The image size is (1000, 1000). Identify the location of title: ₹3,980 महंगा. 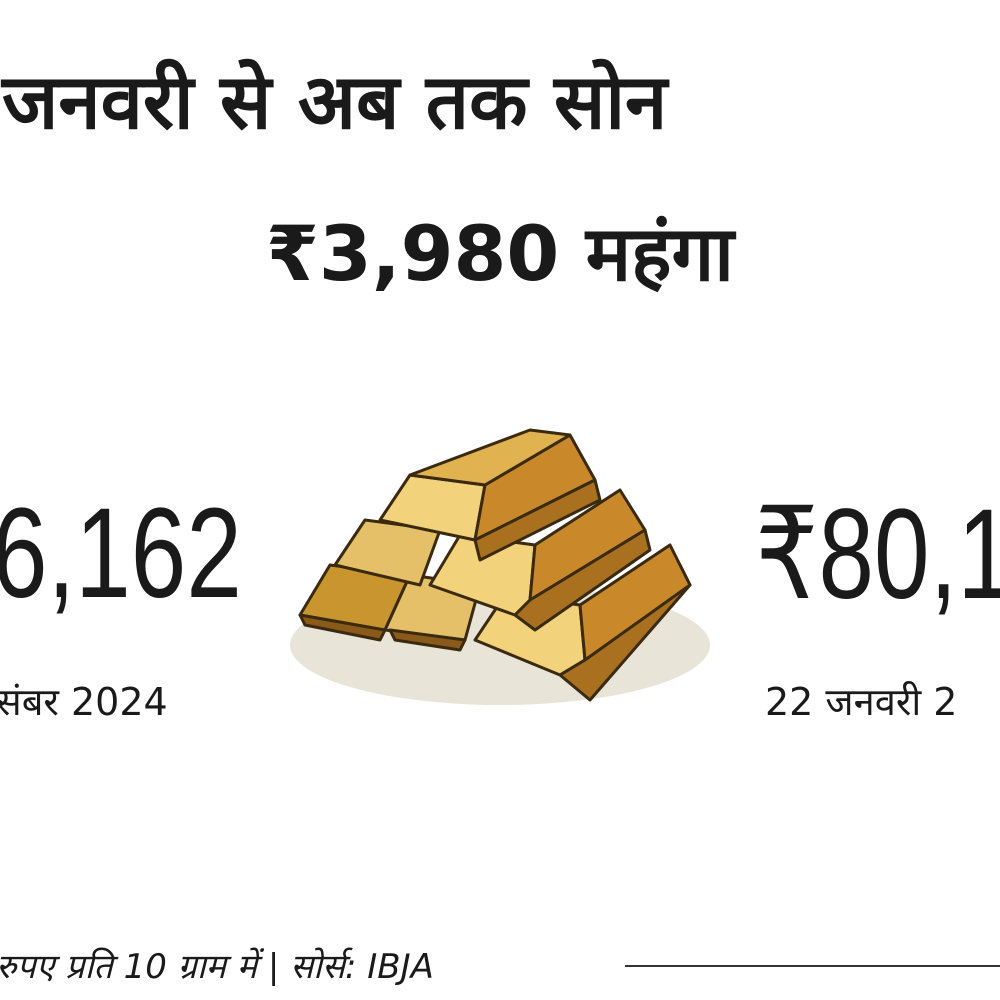
(499, 253).